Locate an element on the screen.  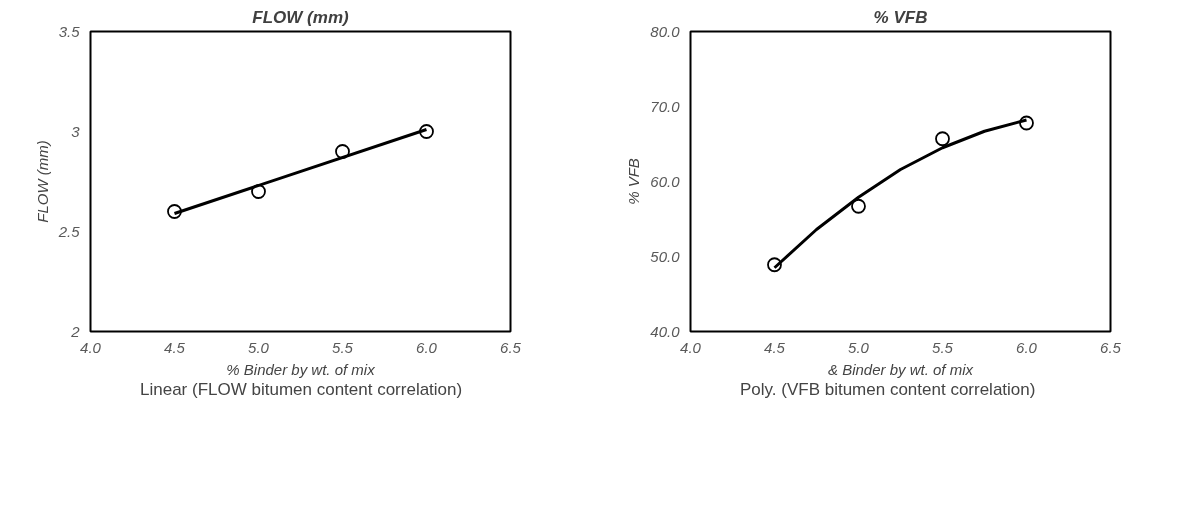
y-tick-label: 70.0 is located at coordinates (665, 106).